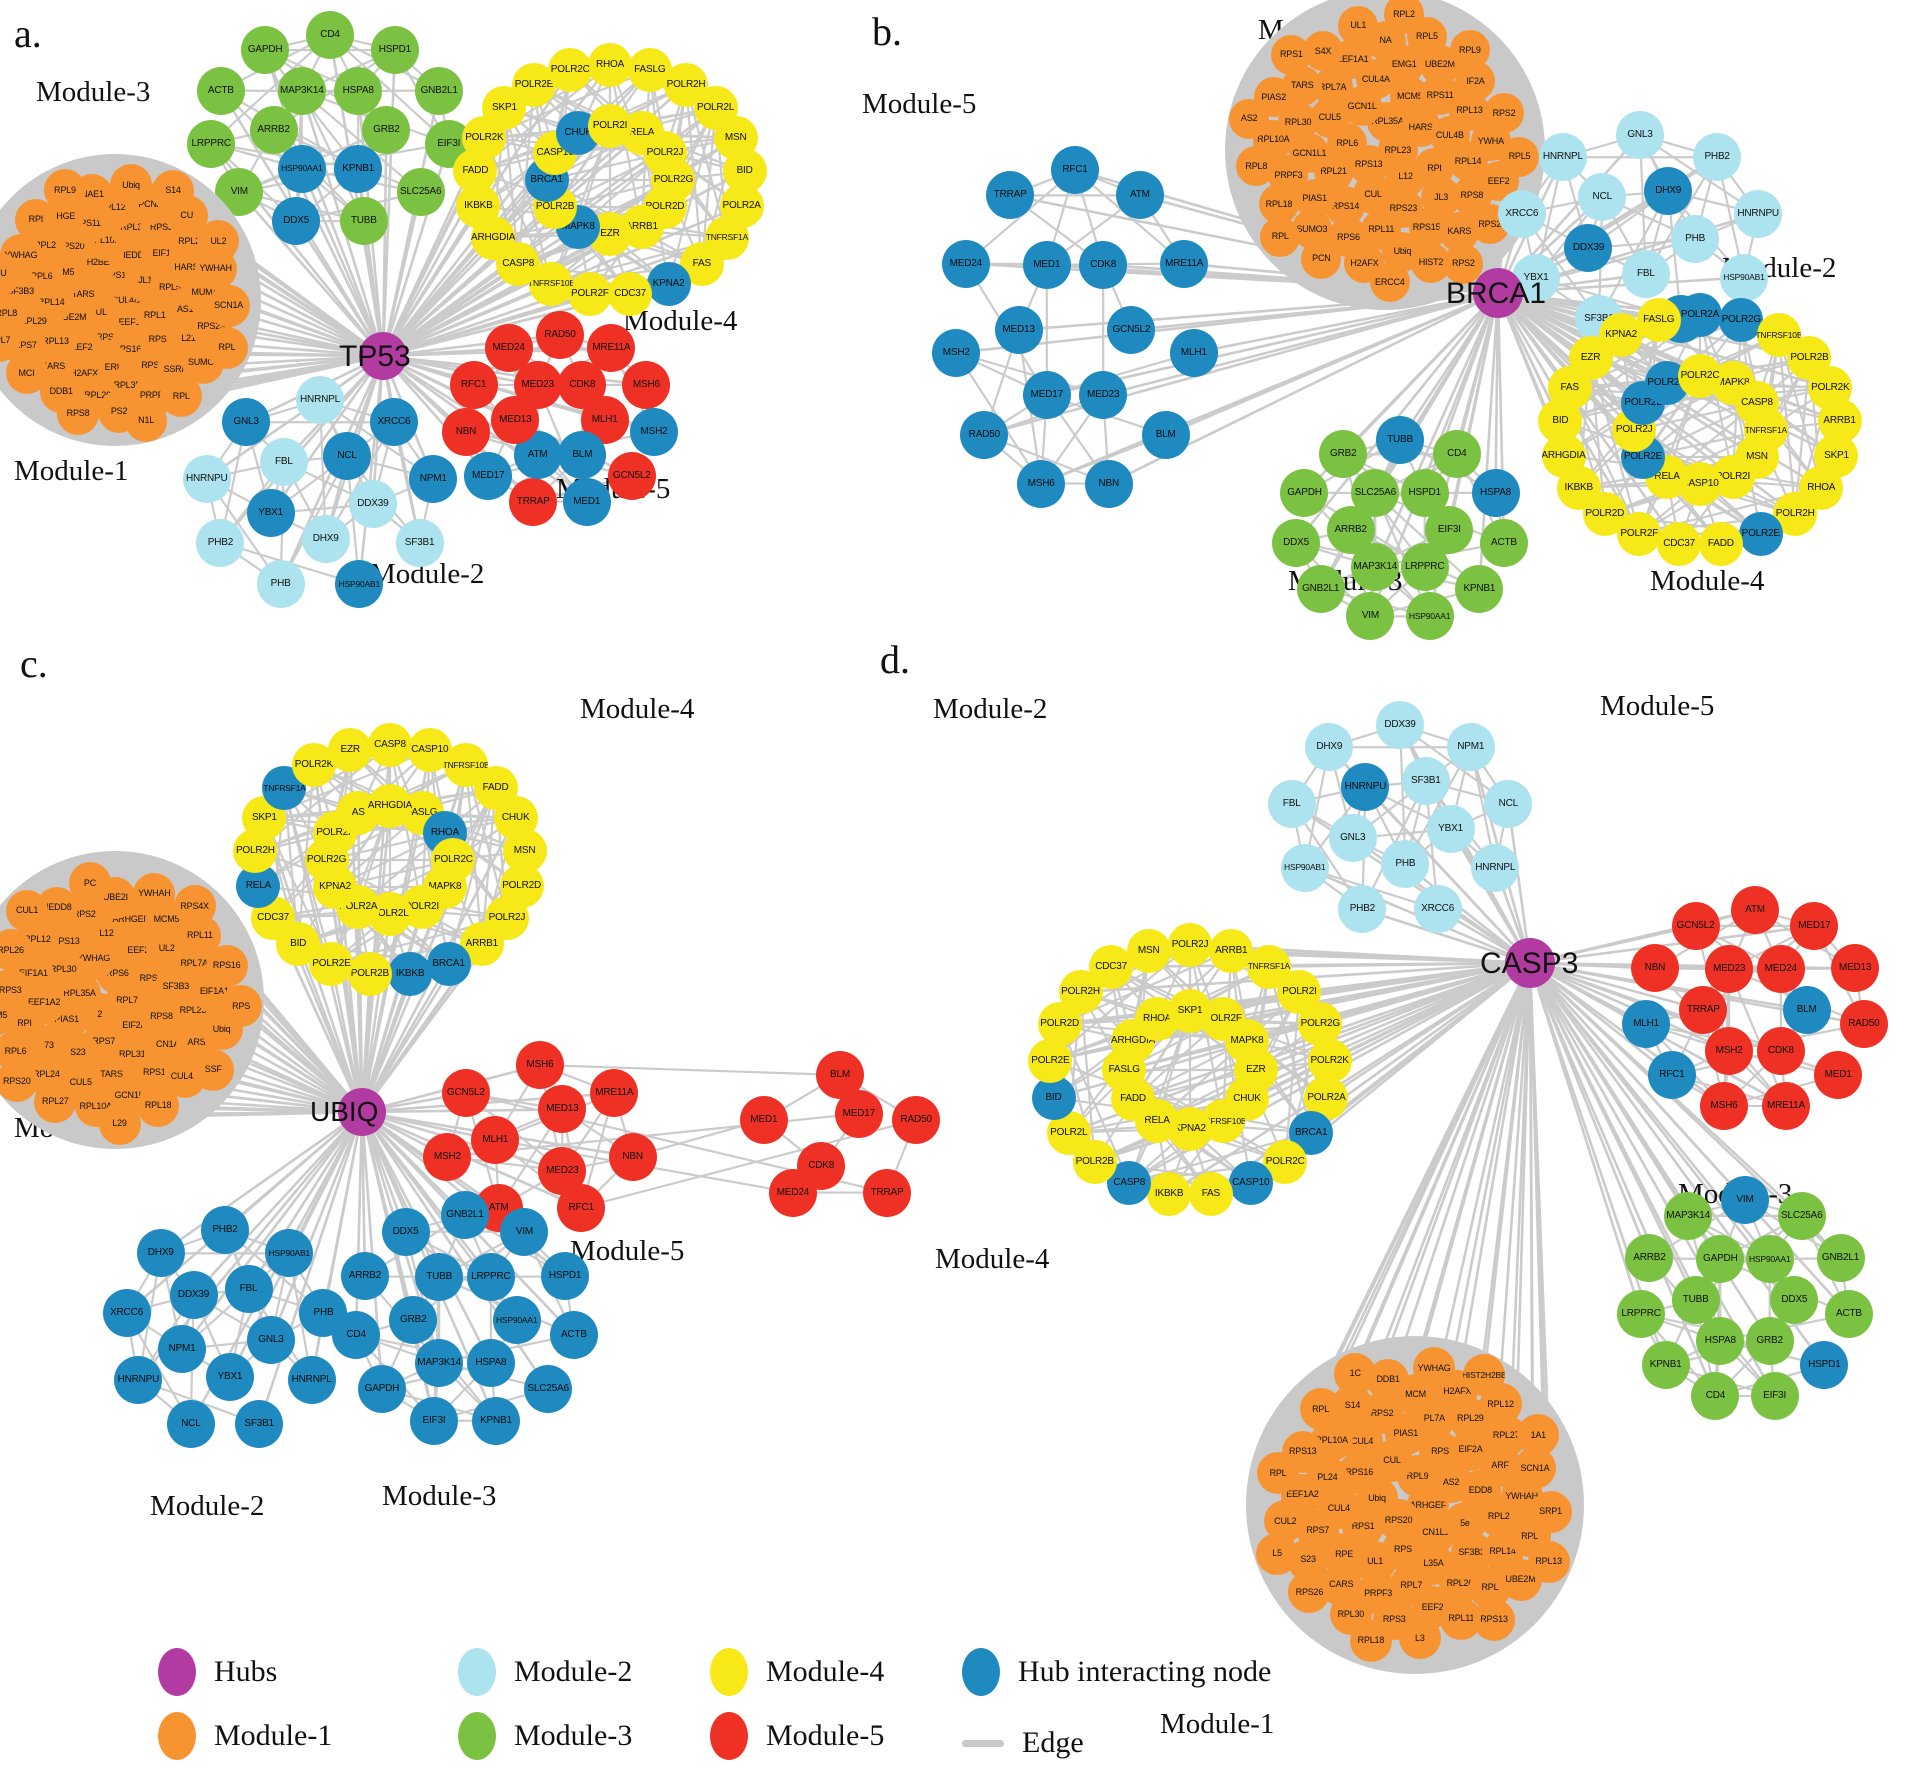 The image size is (1923, 1775). What do you see at coordinates (154, 893) in the screenshot?
I see `node-ywhah: YWHAH` at bounding box center [154, 893].